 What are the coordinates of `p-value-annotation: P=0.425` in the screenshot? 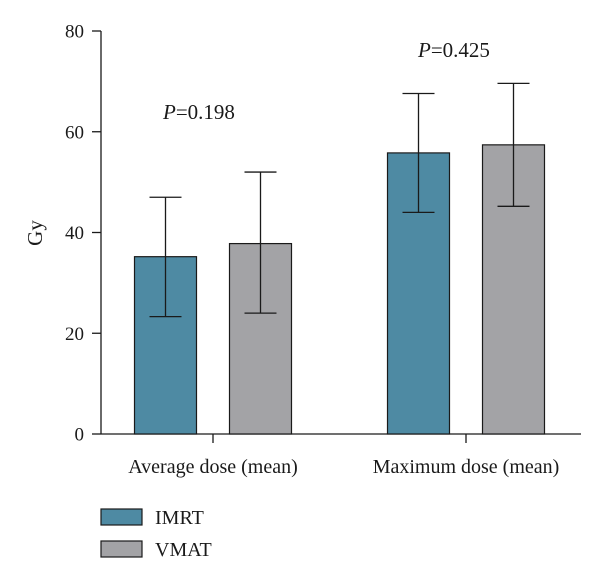 It's located at (453, 50).